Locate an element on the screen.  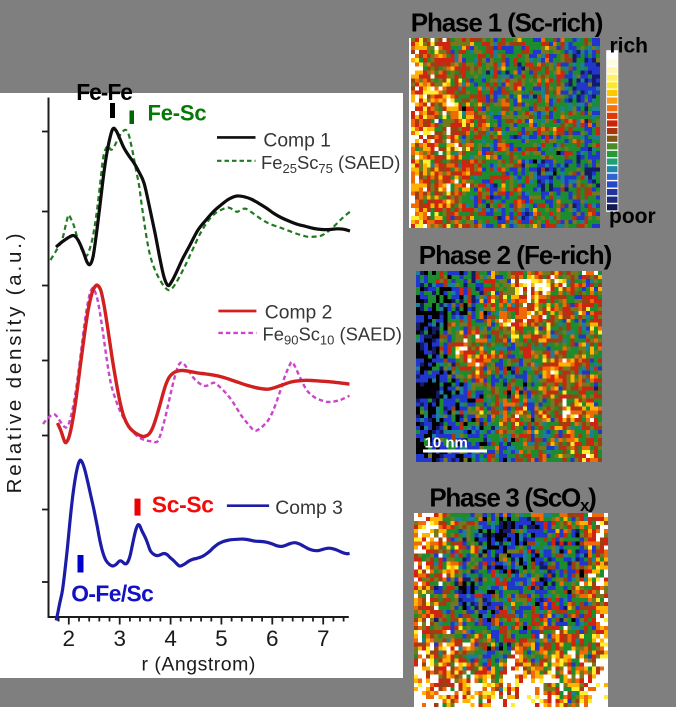
svg-text: Fe-Sc is located at coordinates (177, 113).